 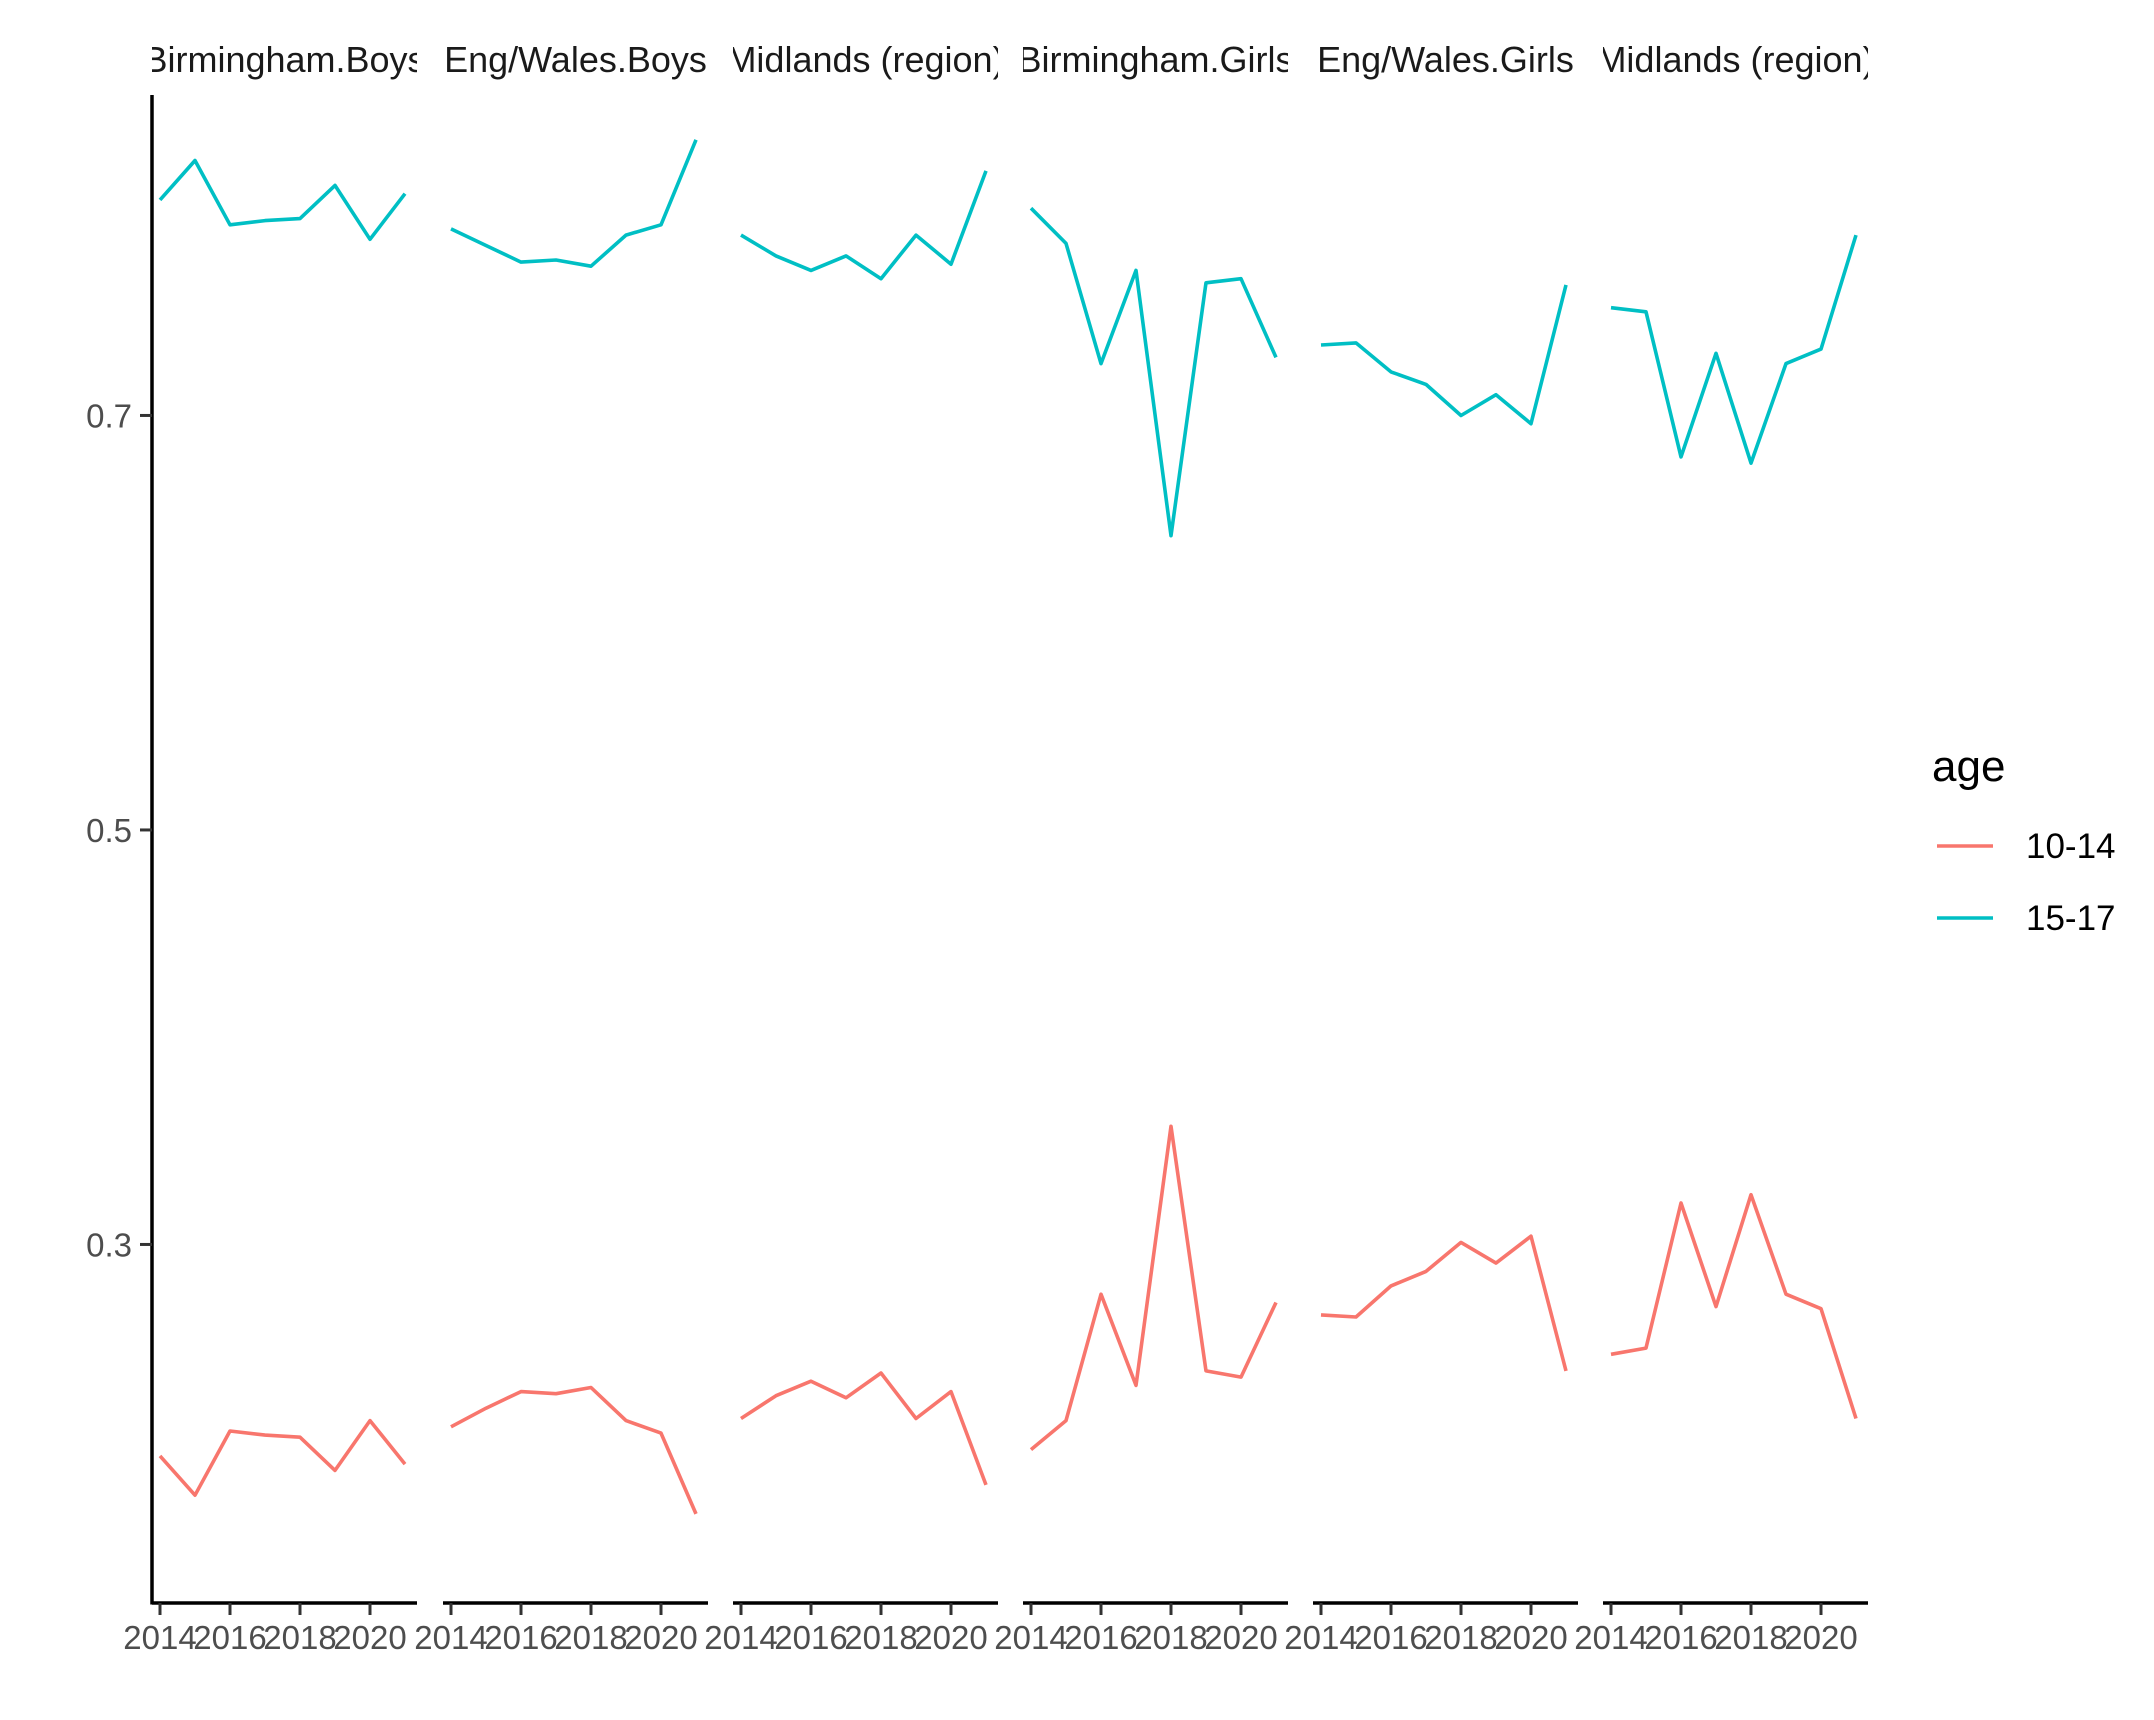 What do you see at coordinates (1445, 59) in the screenshot?
I see `facet-strip-label: Eng/Wales.Girls` at bounding box center [1445, 59].